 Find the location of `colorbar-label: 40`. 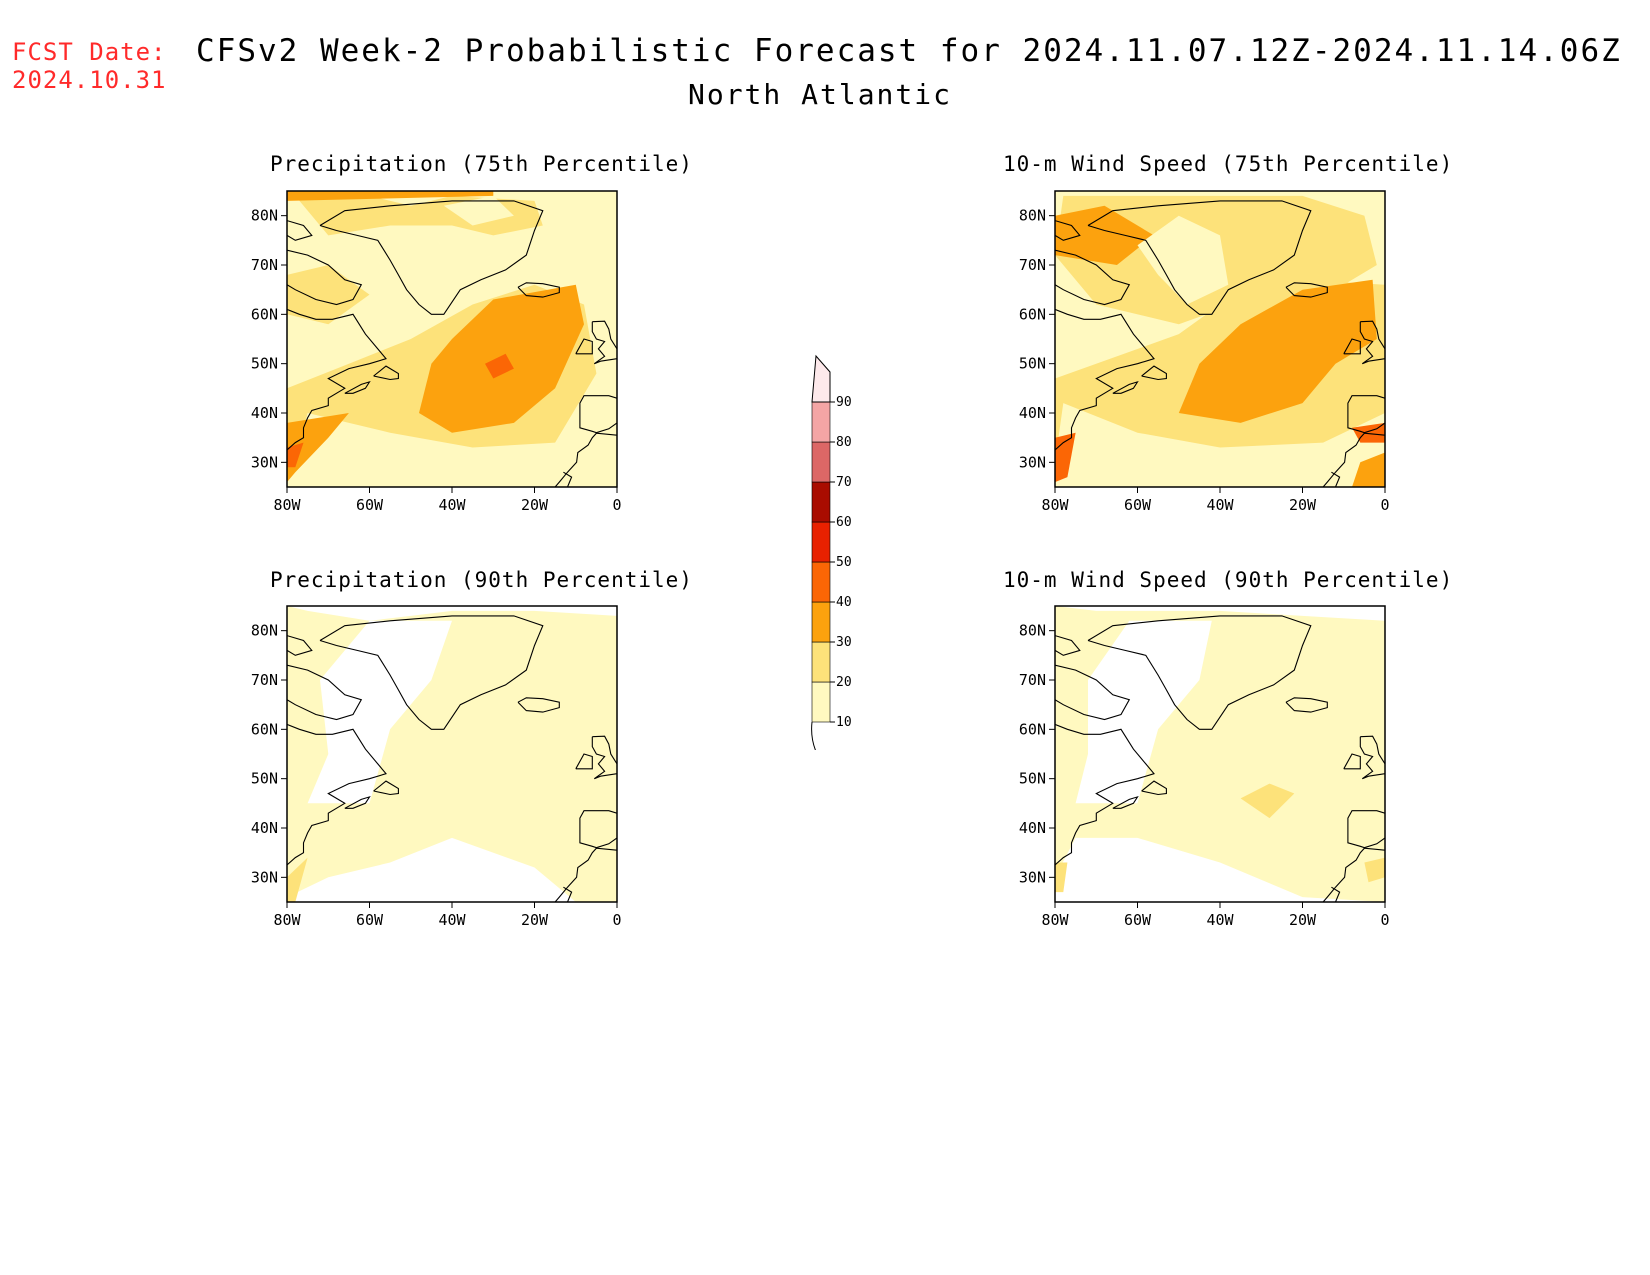

colorbar-label: 40 is located at coordinates (844, 602).